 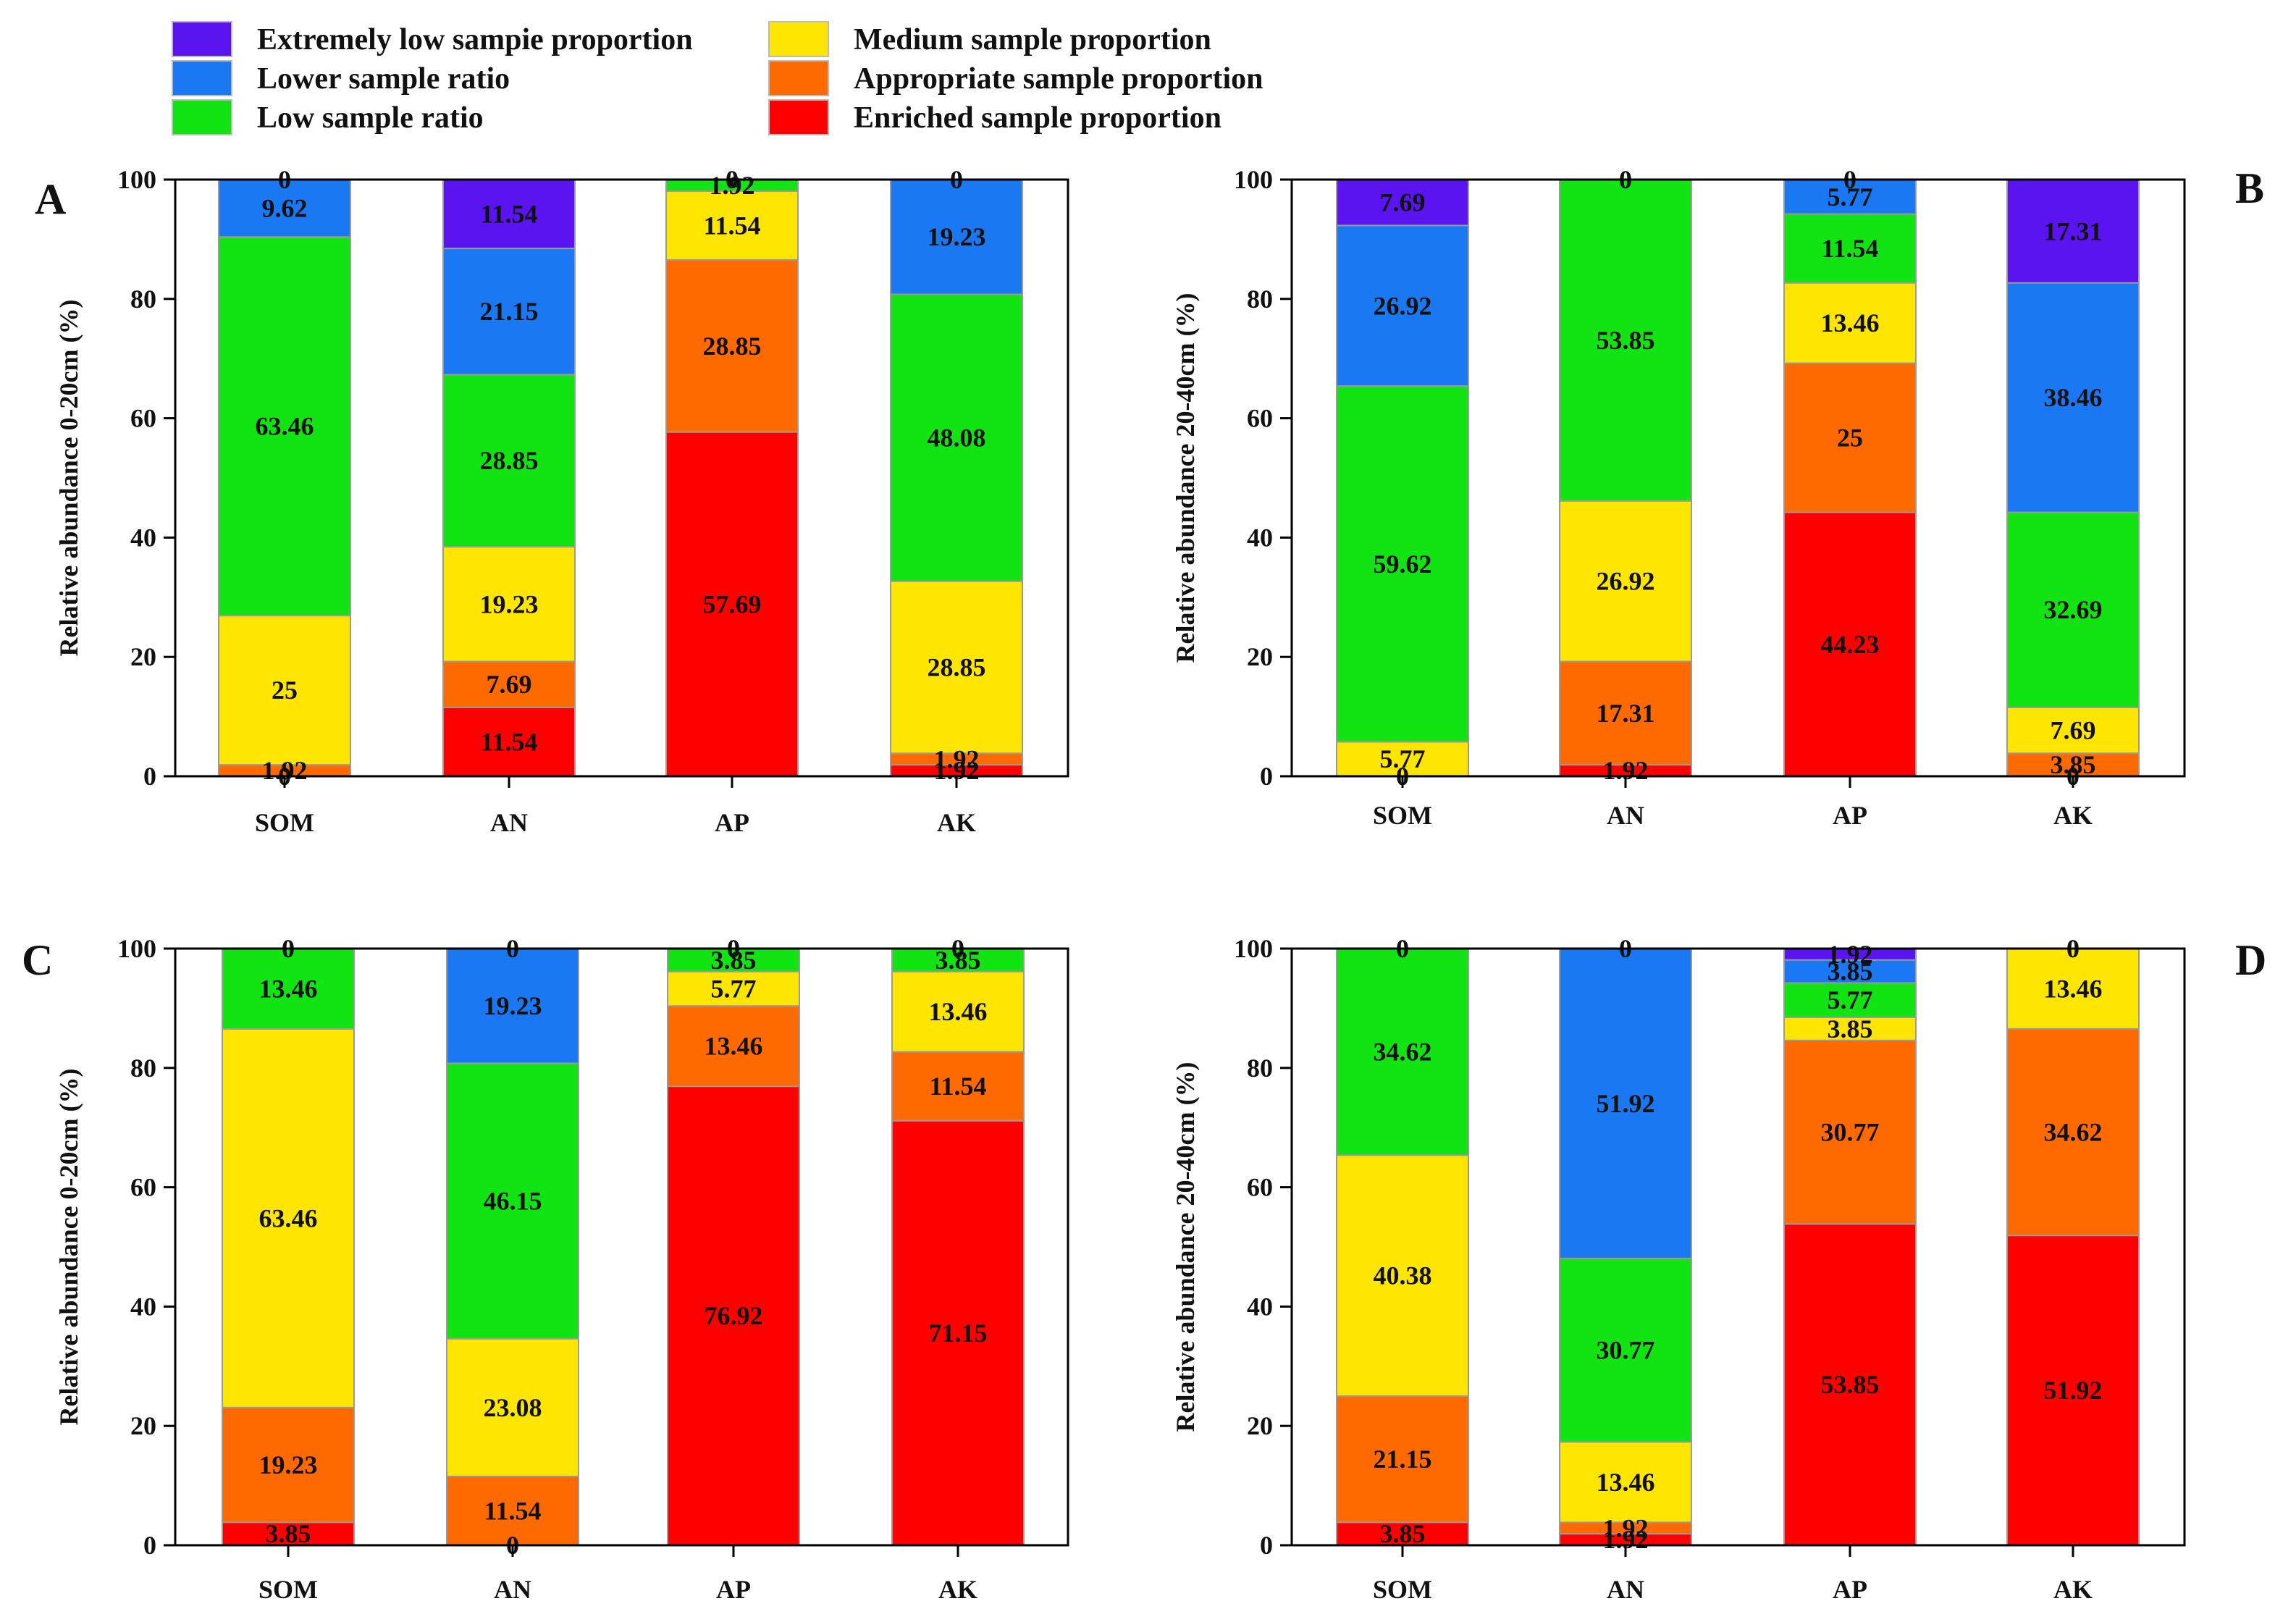 What do you see at coordinates (1403, 1052) in the screenshot?
I see `data-label-som-low-sample-ratio: 34.62` at bounding box center [1403, 1052].